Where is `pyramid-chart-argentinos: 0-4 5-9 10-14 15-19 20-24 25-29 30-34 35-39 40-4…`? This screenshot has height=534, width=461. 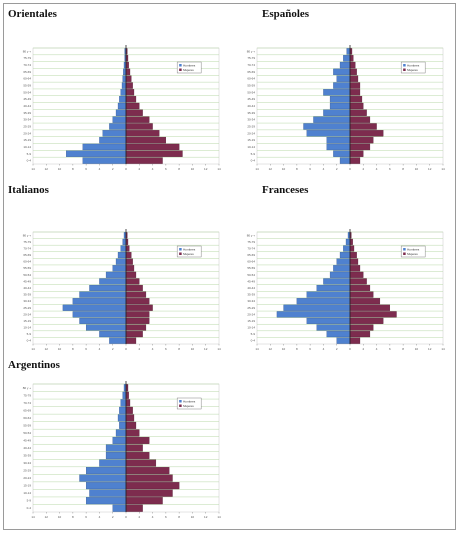
pyramid-chart-argentinos: 0-4 5-9 10-14 15-19 20-24 25-29 30-34 35-39 40-4… is located at coordinates (122, 450).